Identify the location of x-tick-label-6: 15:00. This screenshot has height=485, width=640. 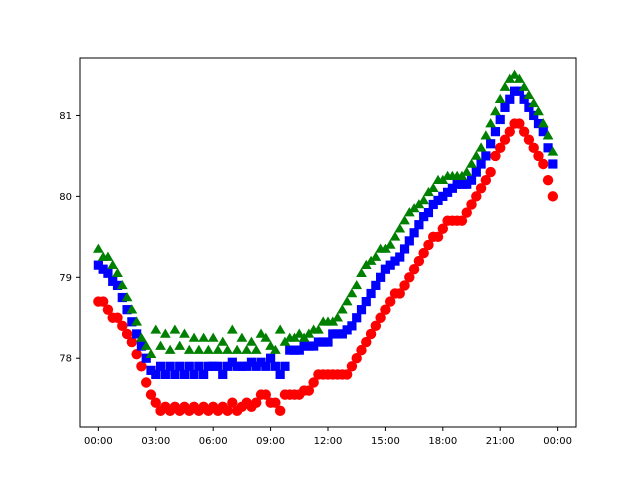
(385, 441).